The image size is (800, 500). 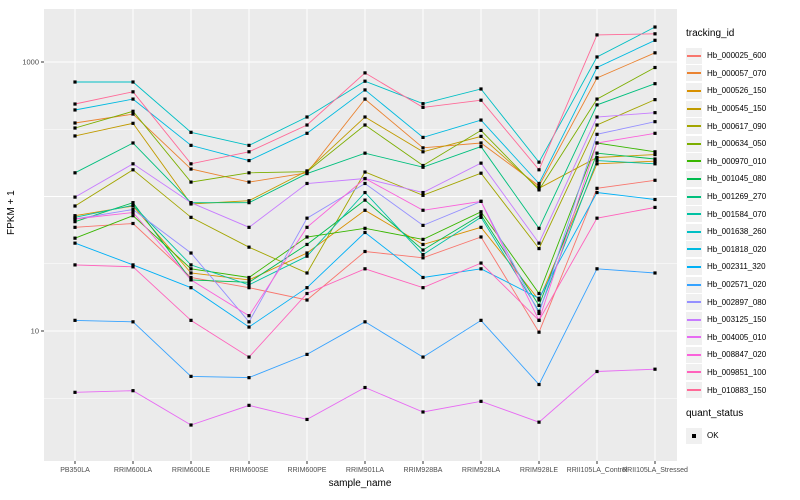 What do you see at coordinates (742, 436) in the screenshot?
I see `legend-item-ok: OK` at bounding box center [742, 436].